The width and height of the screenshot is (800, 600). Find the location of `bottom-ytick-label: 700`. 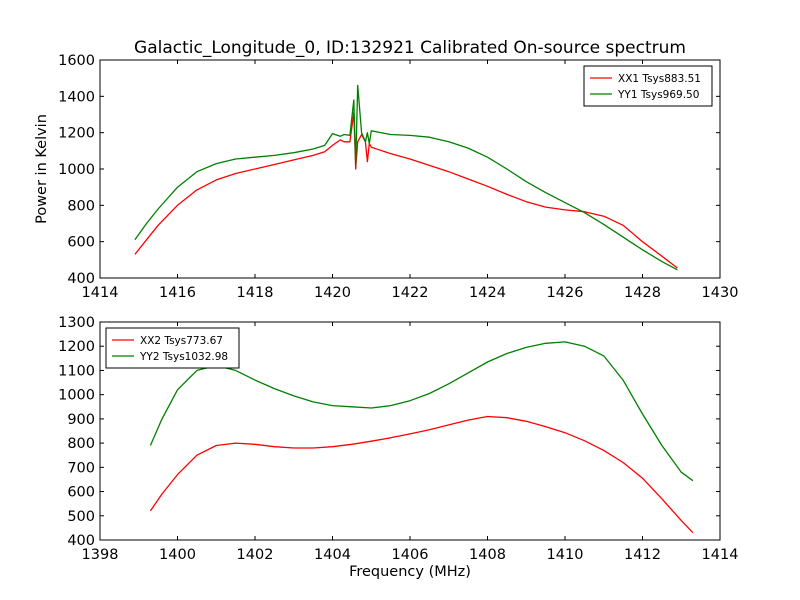

bottom-ytick-label: 700 is located at coordinates (81, 468).